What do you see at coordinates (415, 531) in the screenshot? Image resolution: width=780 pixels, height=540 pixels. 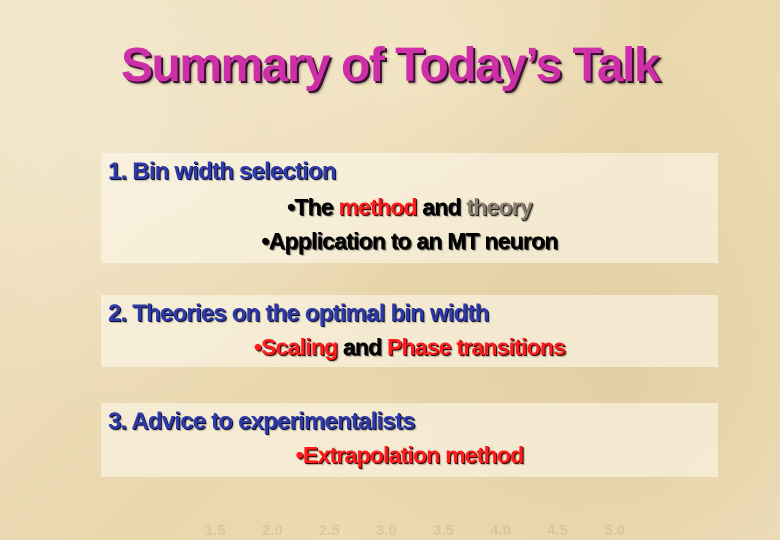 I see `background-watermark-axis: 1.5 2.0 2.5 3.0 3.5 4.0 4.5 5.0` at bounding box center [415, 531].